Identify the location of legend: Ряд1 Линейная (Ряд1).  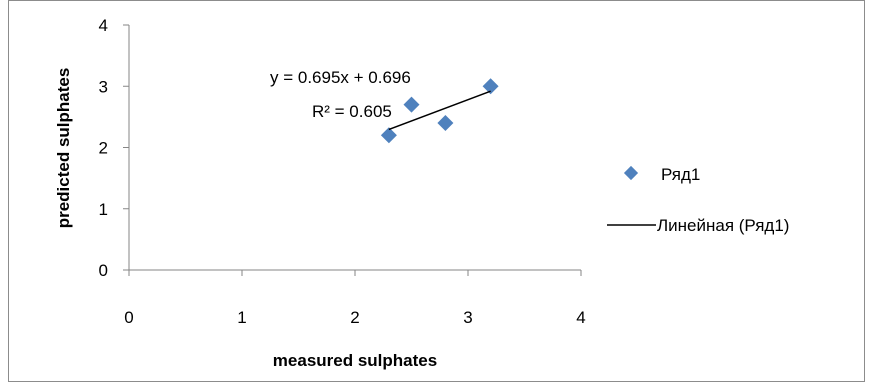
(698, 200).